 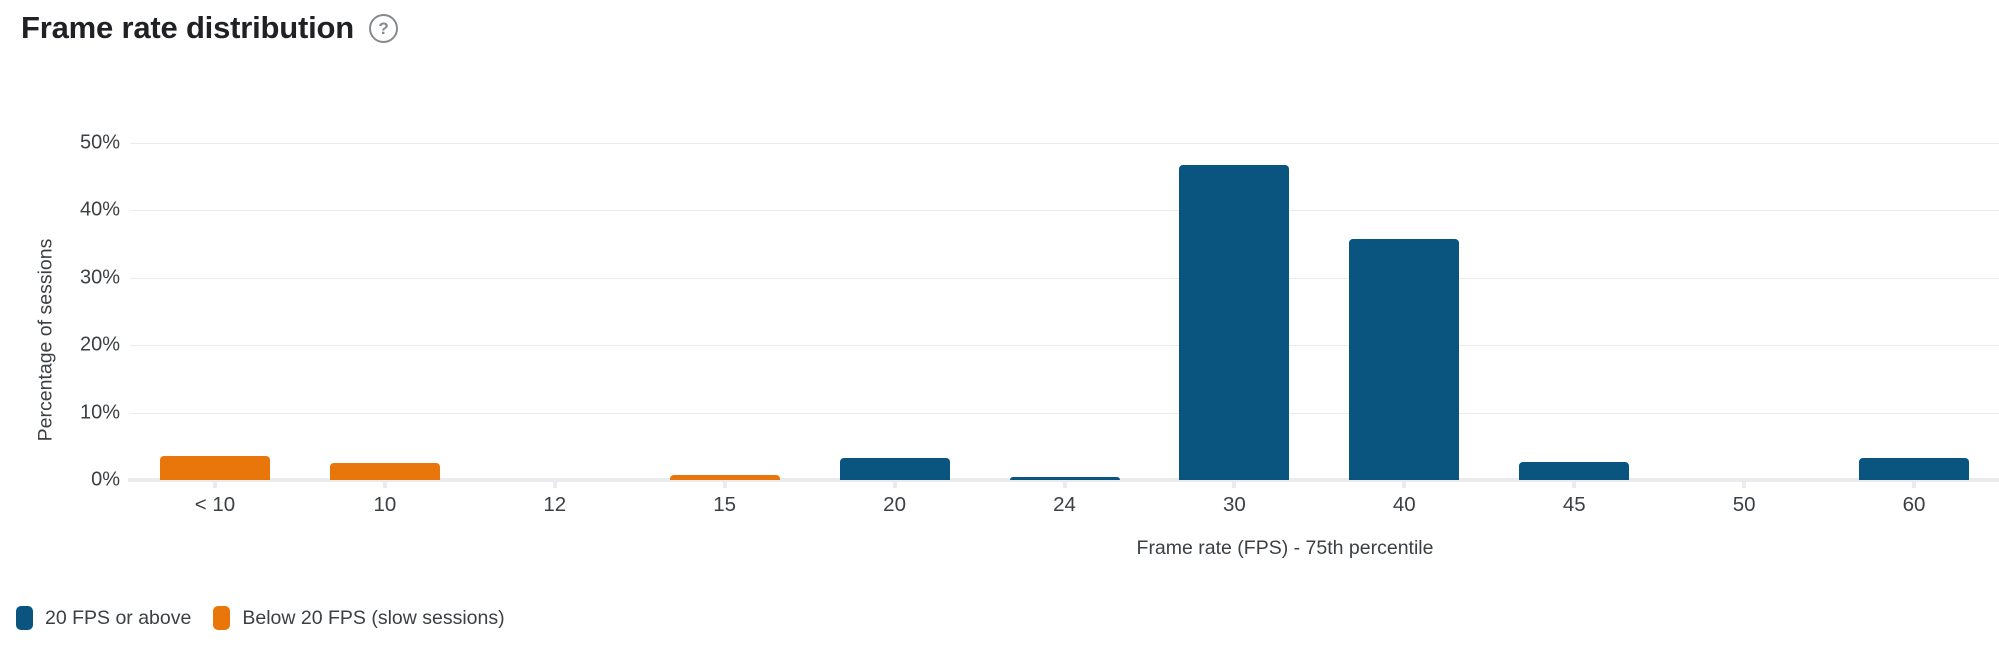 What do you see at coordinates (118, 617) in the screenshot?
I see `legend-label: 20 FPS or above` at bounding box center [118, 617].